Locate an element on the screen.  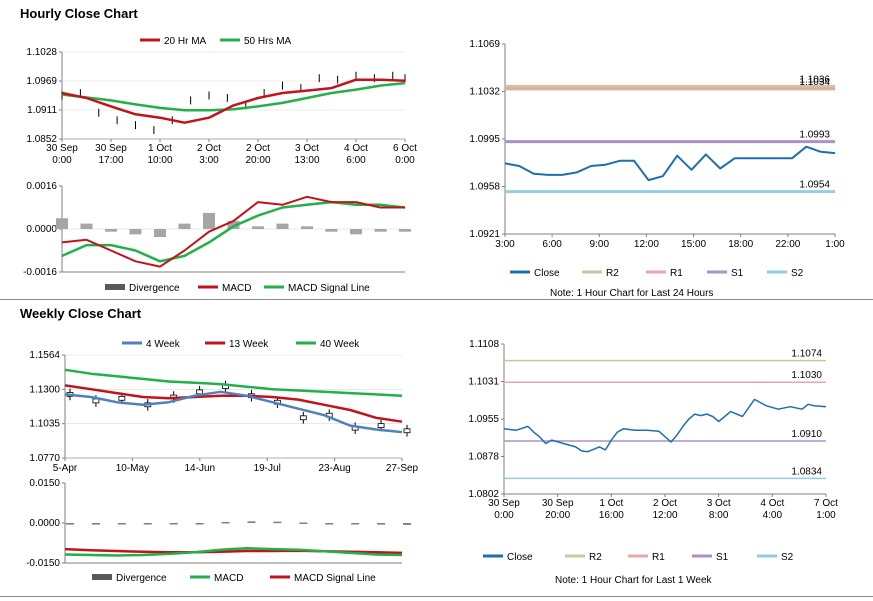
hourly-close-legend-label: R2 is located at coordinates (612, 273).